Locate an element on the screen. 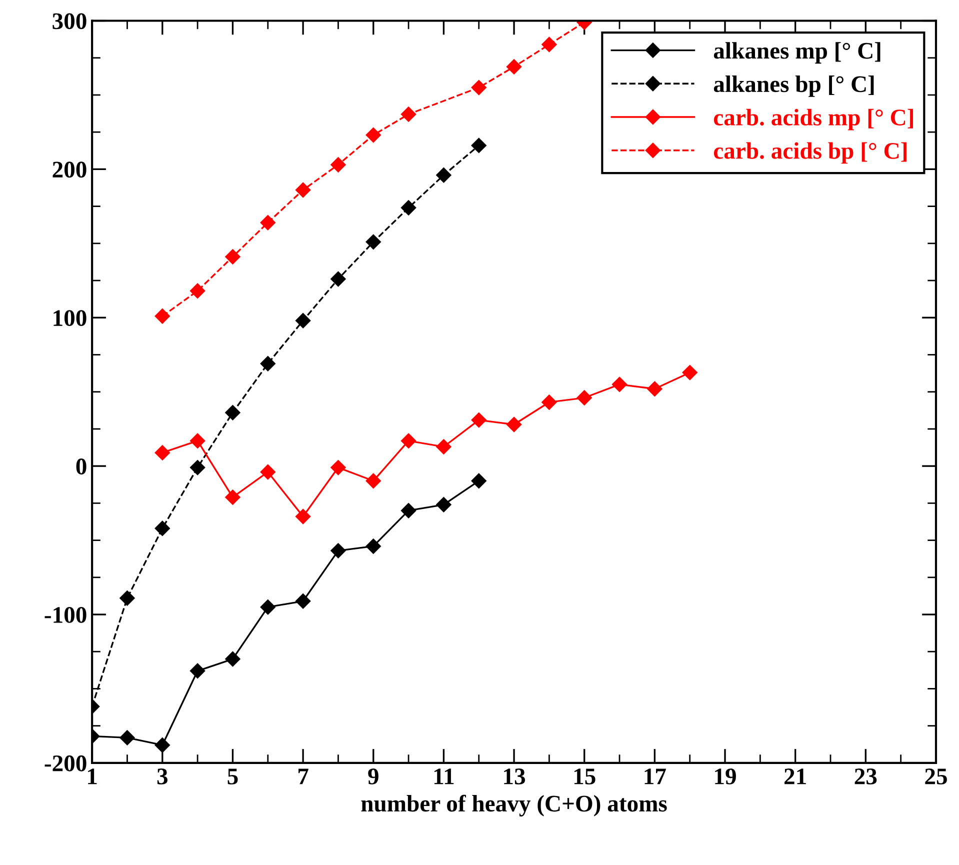 The height and width of the screenshot is (865, 959). y-tick-label: -200 is located at coordinates (65, 763).